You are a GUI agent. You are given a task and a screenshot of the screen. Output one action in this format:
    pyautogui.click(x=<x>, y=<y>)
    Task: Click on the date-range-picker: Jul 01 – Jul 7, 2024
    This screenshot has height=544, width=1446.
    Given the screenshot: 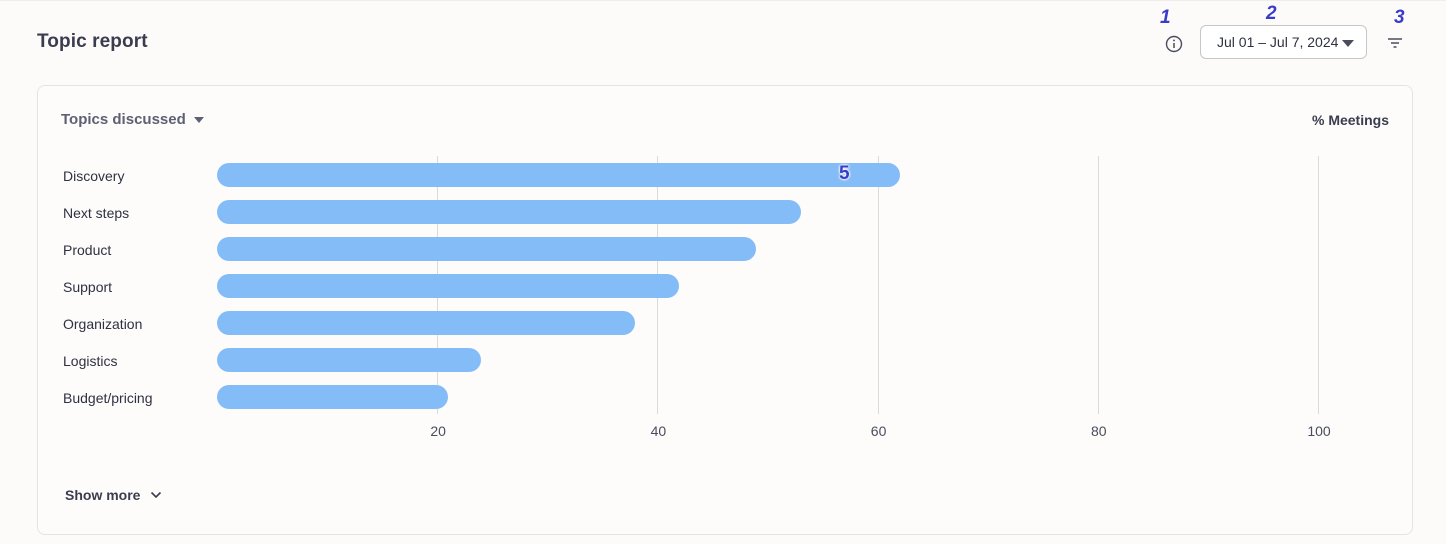 What is the action you would take?
    pyautogui.click(x=1283, y=42)
    